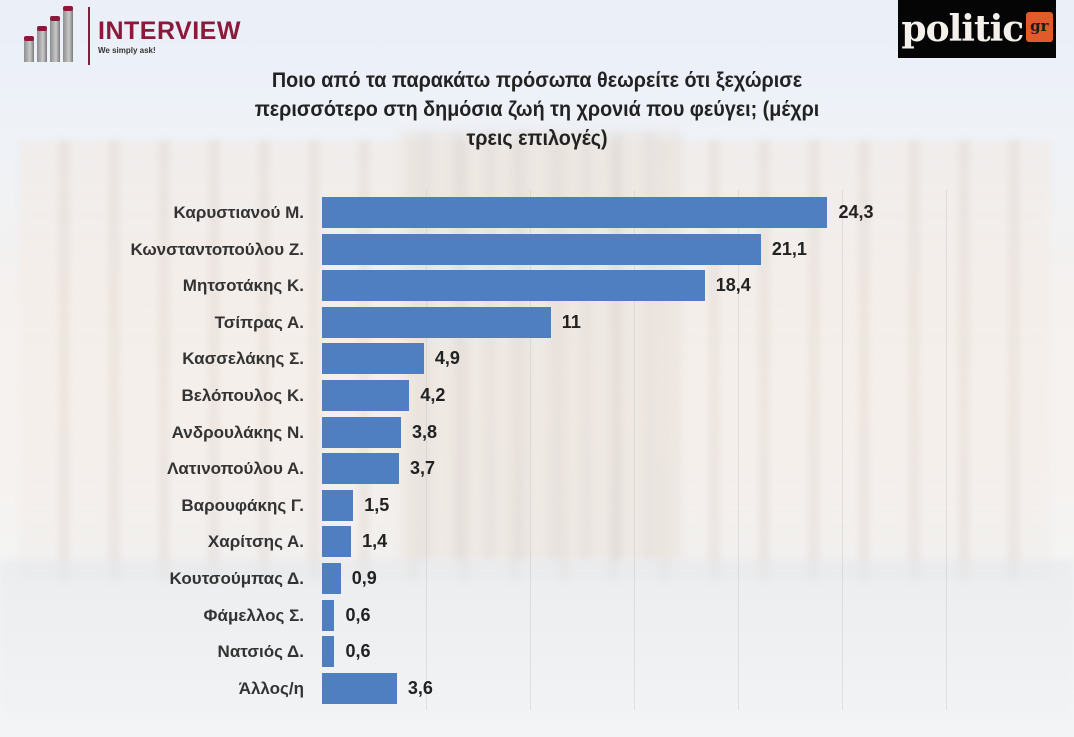  I want to click on category-label: Άλλος/η, so click(271, 688).